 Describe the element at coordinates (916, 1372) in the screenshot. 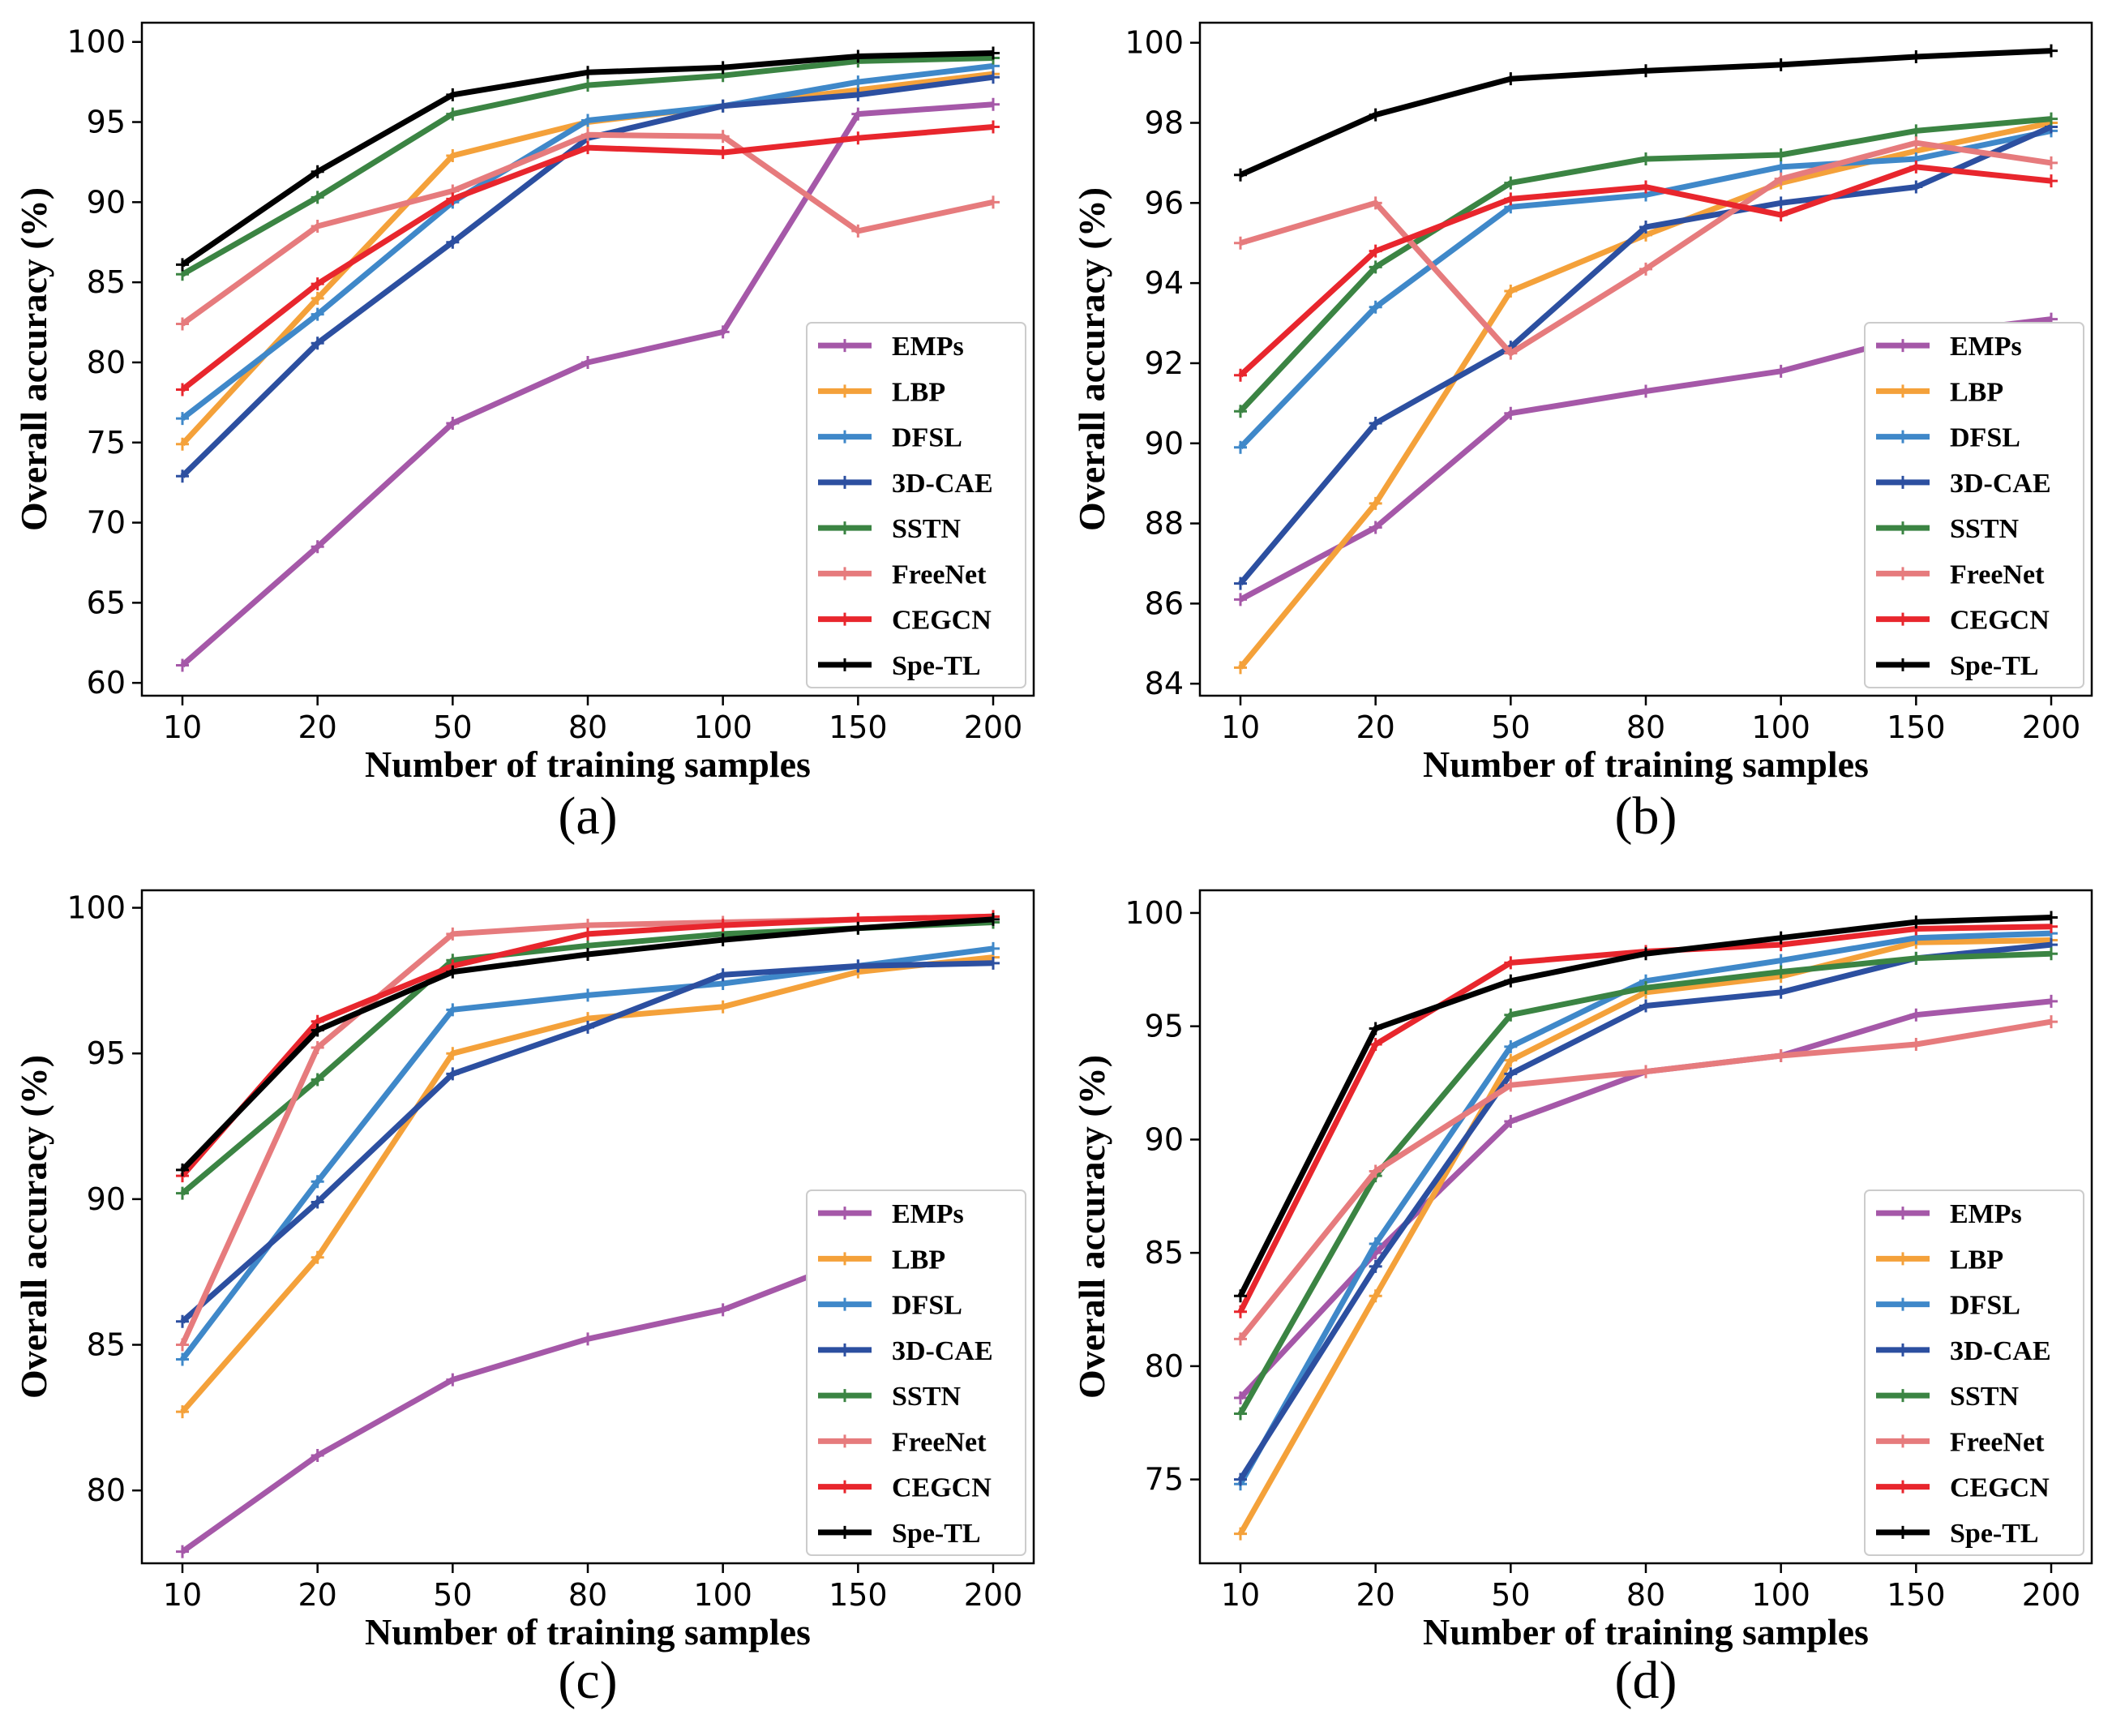

I see `legend-box` at that location.